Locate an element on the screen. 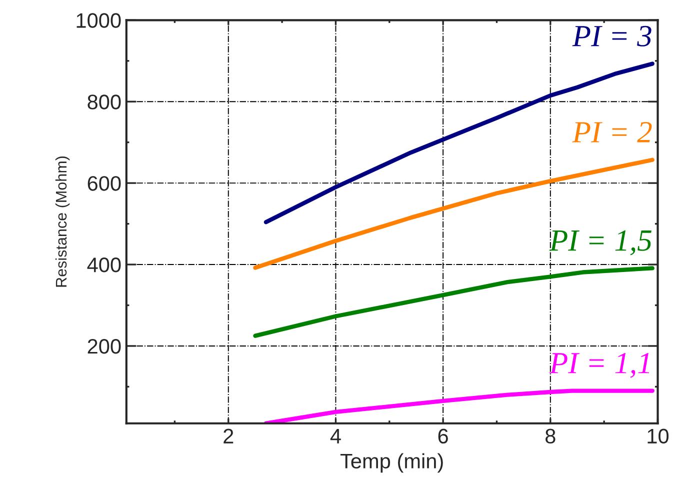 Image resolution: width=676 pixels, height=504 pixels. x-tick-label: 8 is located at coordinates (551, 436).